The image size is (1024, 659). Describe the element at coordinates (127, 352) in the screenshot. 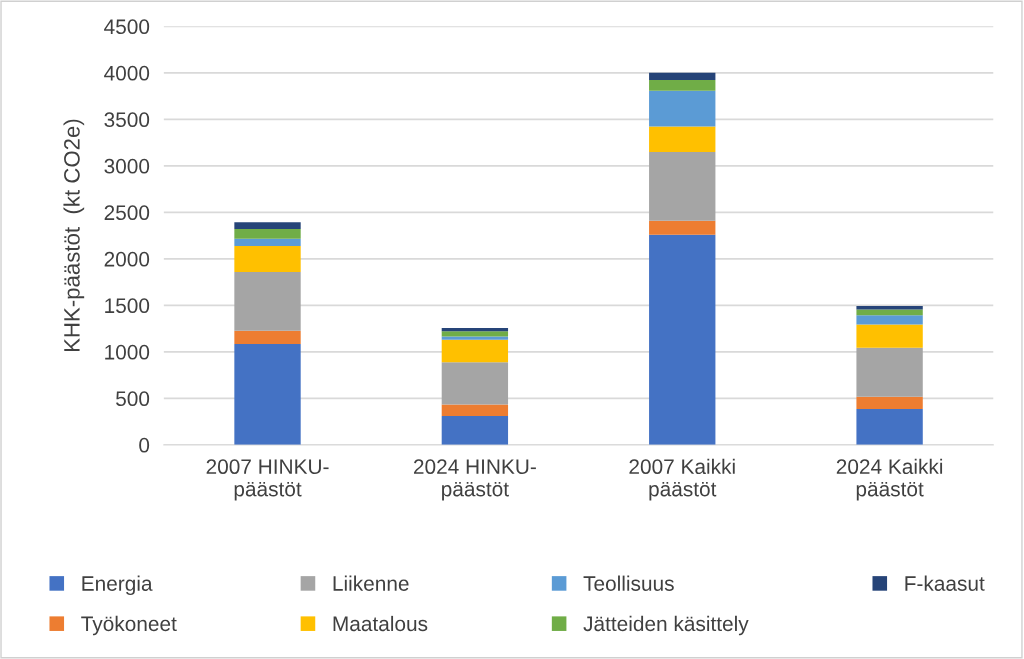

I see `y-tick-label: 1000` at that location.